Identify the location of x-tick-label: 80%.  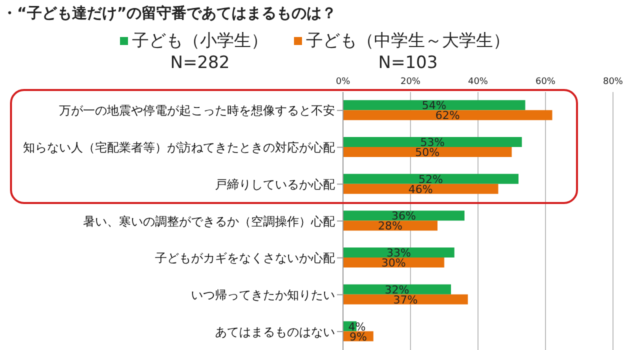
(613, 82).